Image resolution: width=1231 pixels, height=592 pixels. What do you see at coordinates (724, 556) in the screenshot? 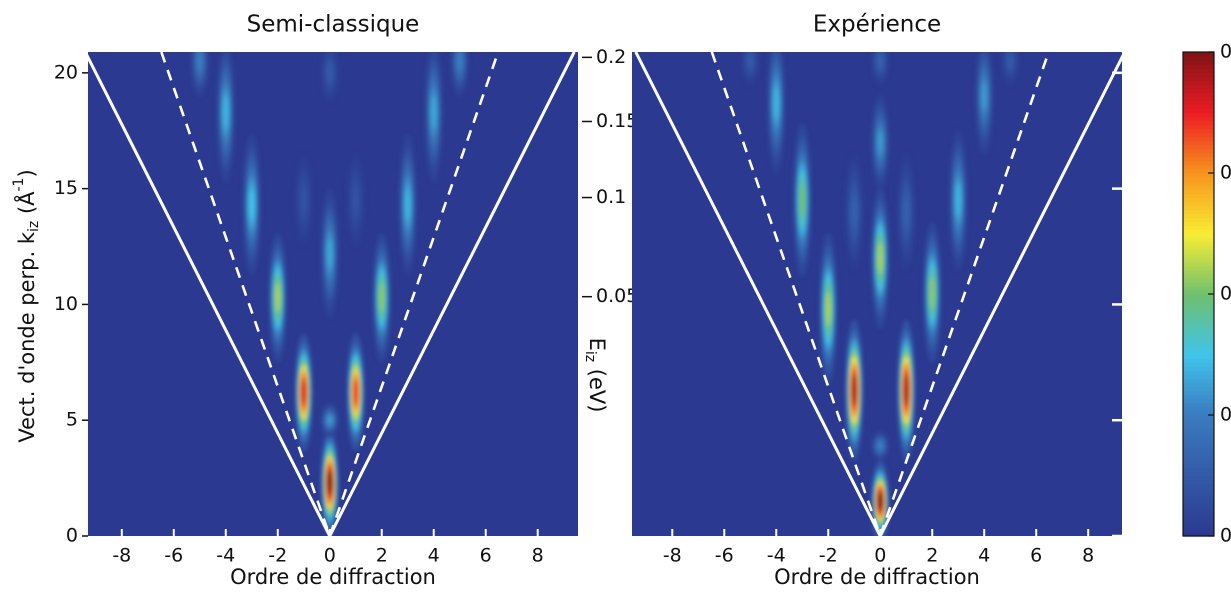
I see `x-tick-label: -6` at bounding box center [724, 556].